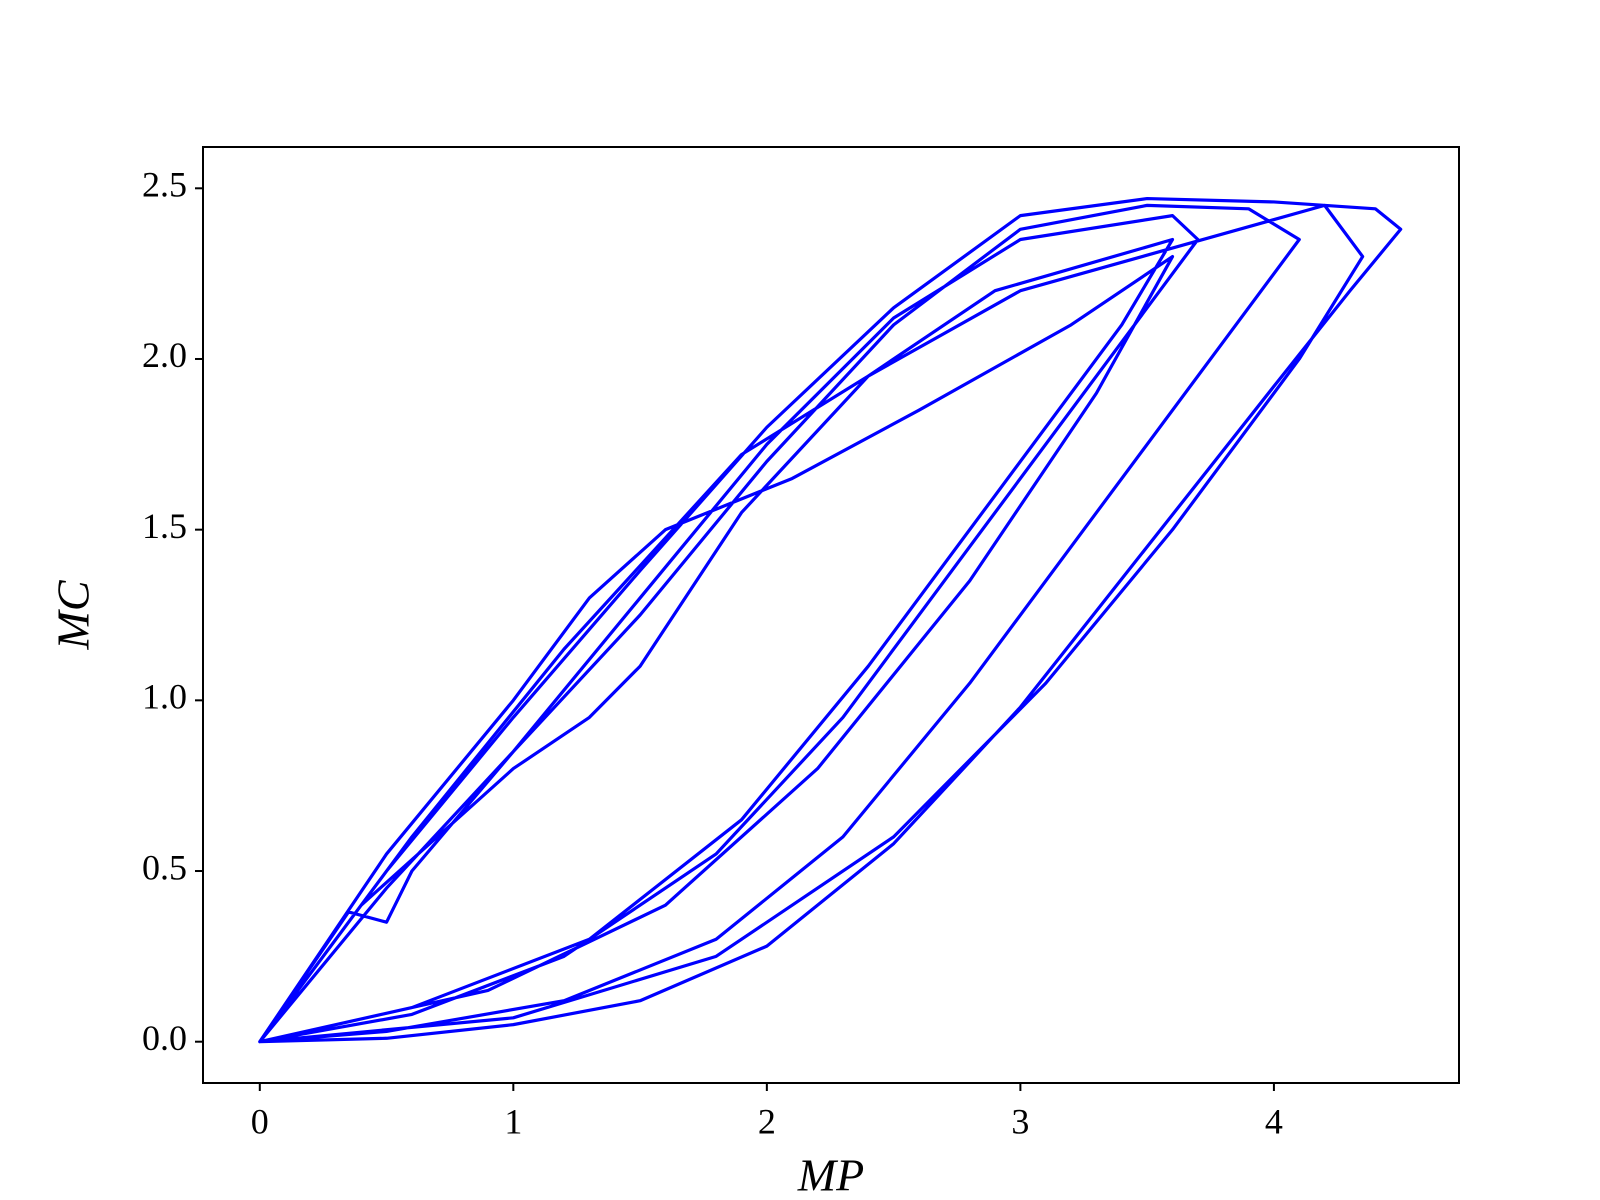 The image size is (1600, 1200). What do you see at coordinates (1020, 1121) in the screenshot?
I see `x-tick-label: 3` at bounding box center [1020, 1121].